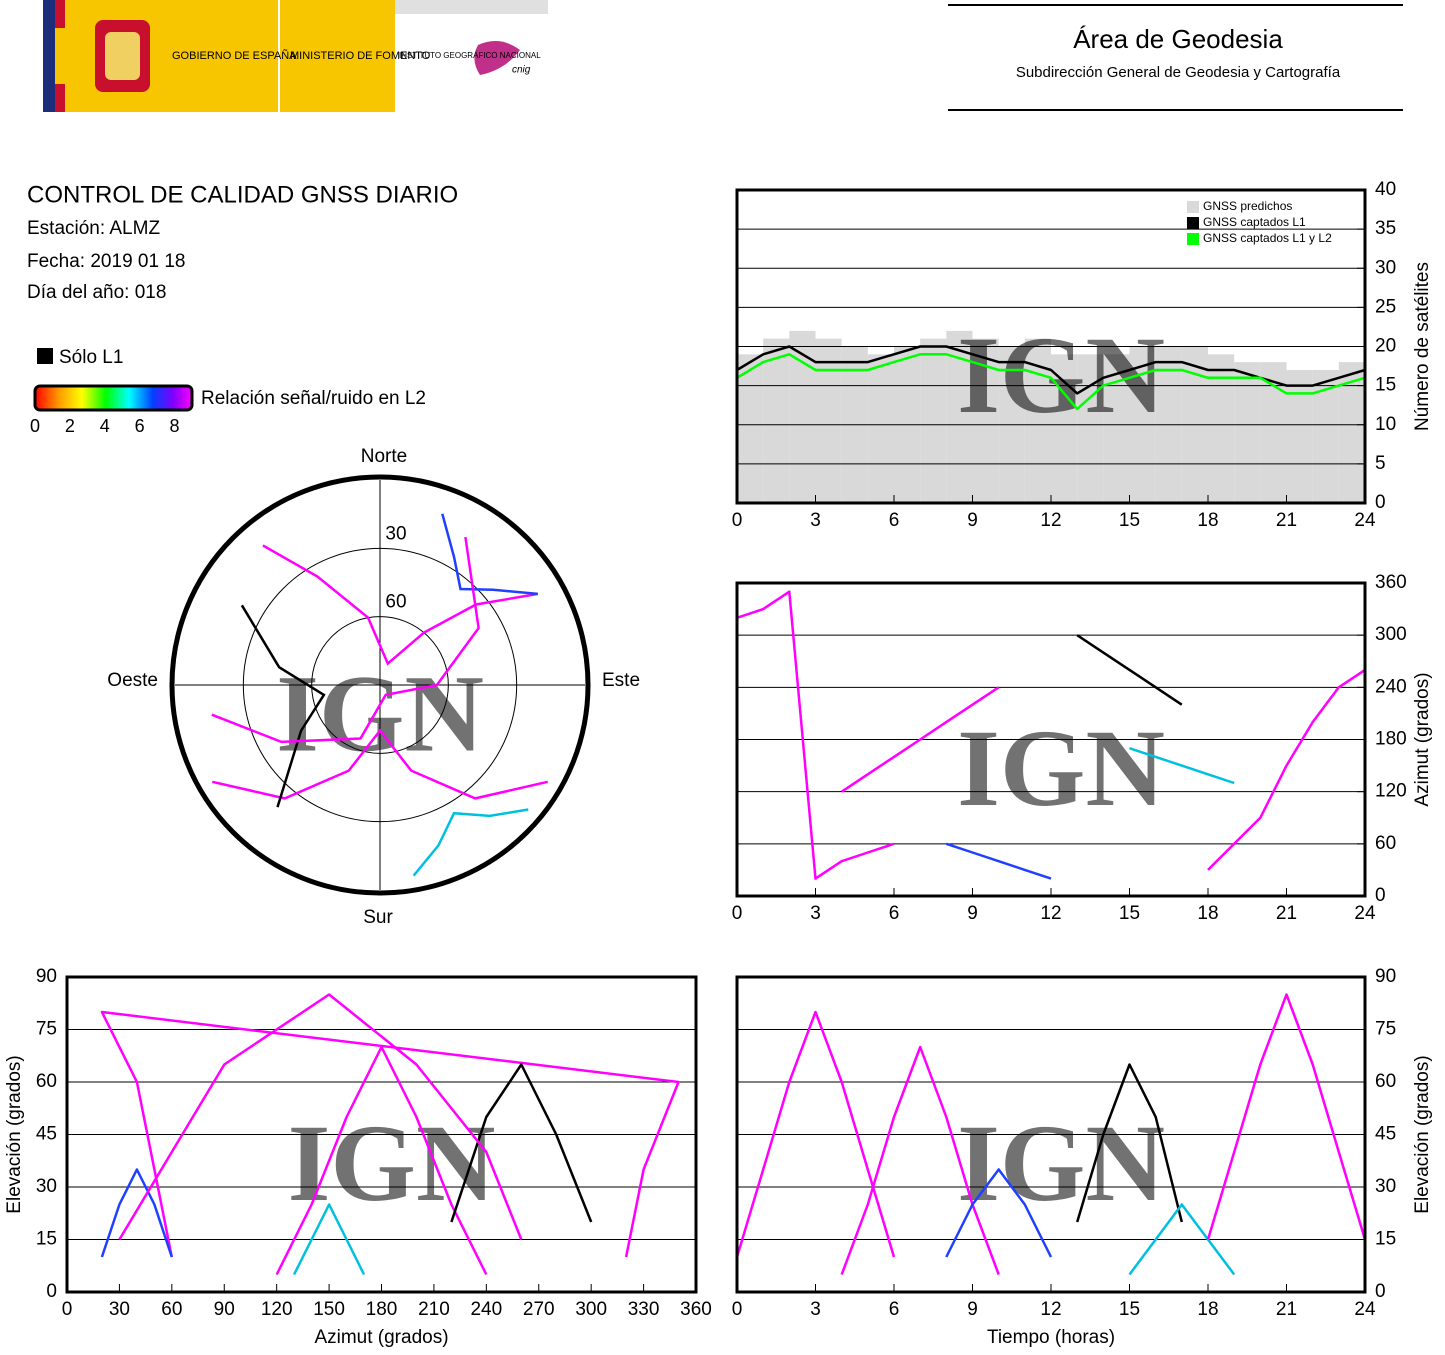  I want to click on colorbar, so click(113, 398).